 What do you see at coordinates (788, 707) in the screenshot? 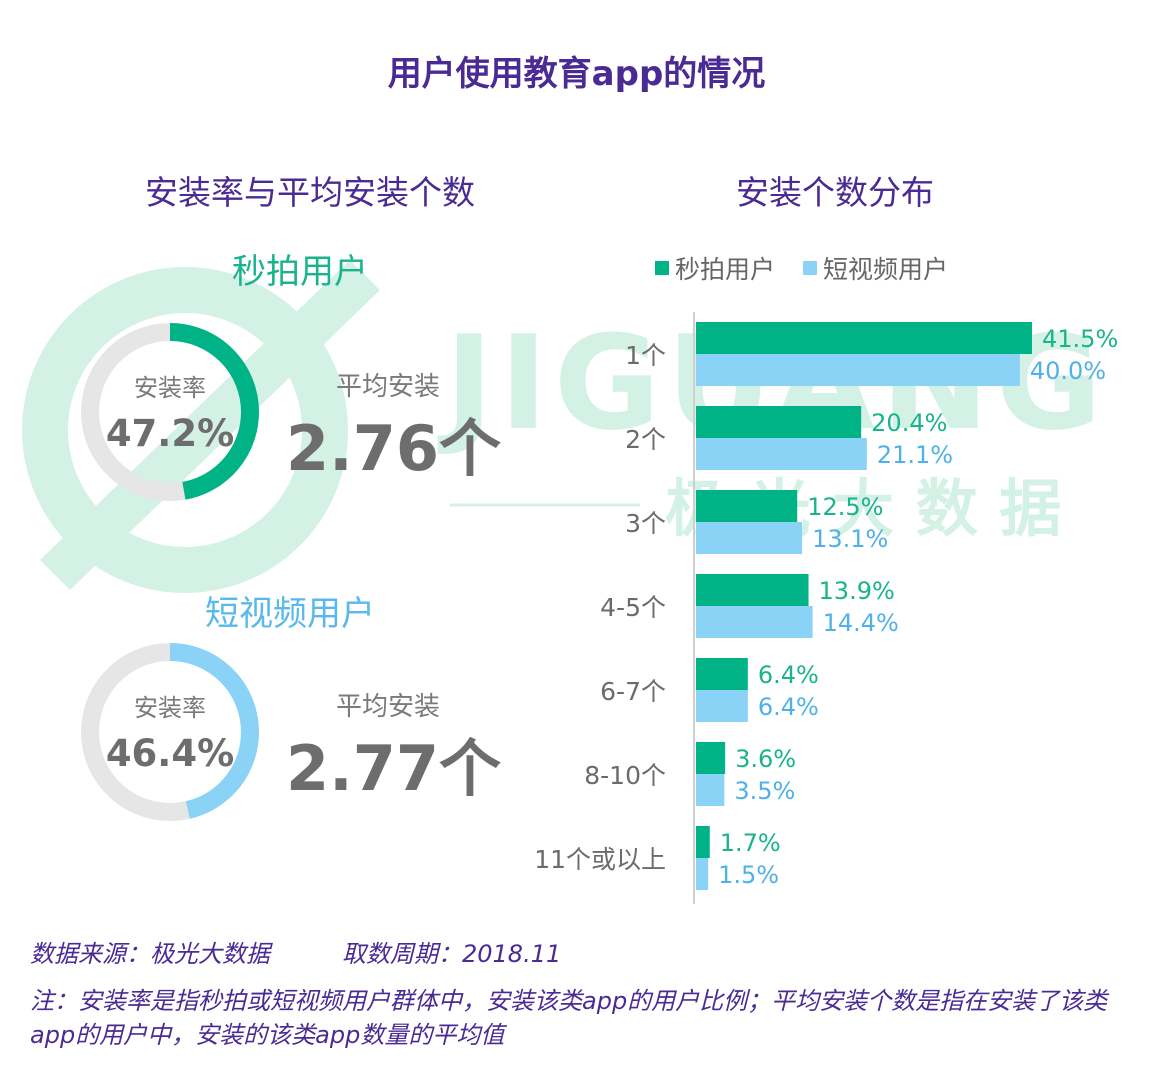
I see `data-label-short-video: 6.4%` at bounding box center [788, 707].